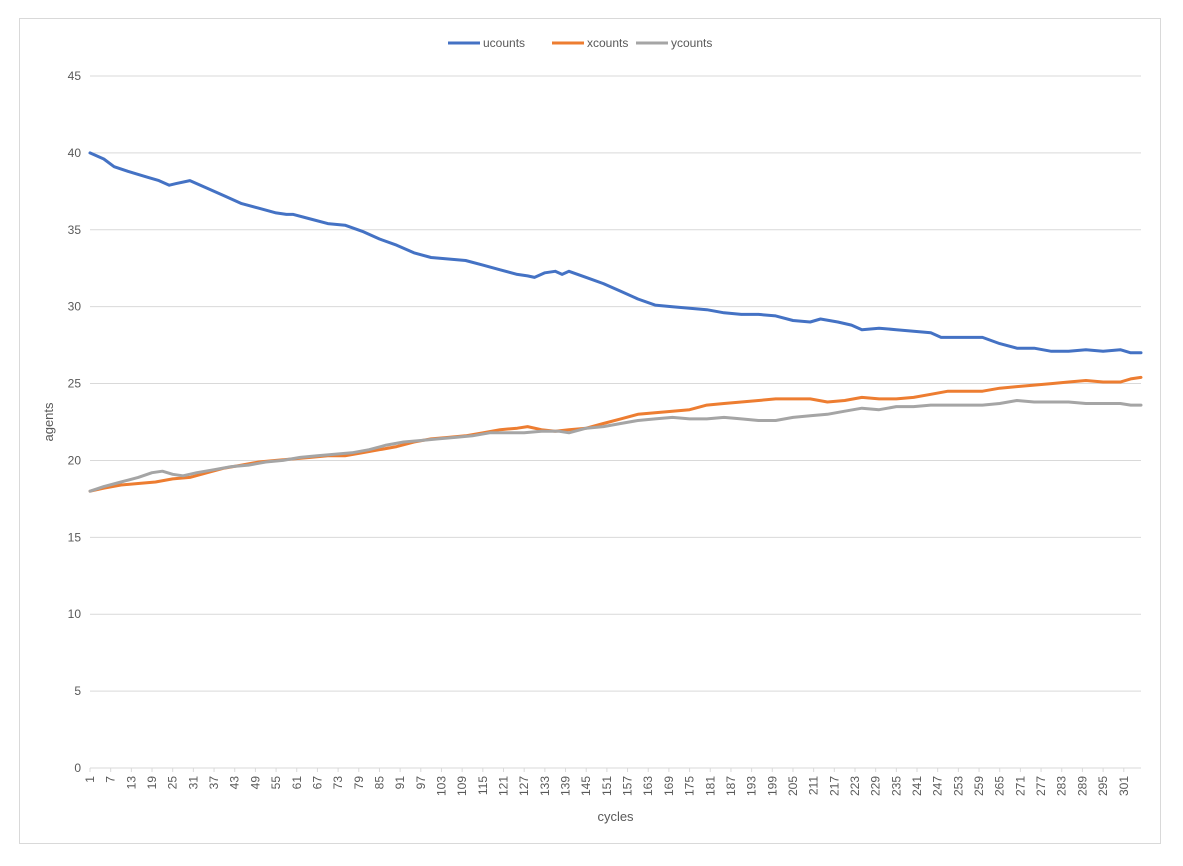 This screenshot has height=866, width=1183. What do you see at coordinates (752, 786) in the screenshot?
I see `x-tick-label: 193` at bounding box center [752, 786].